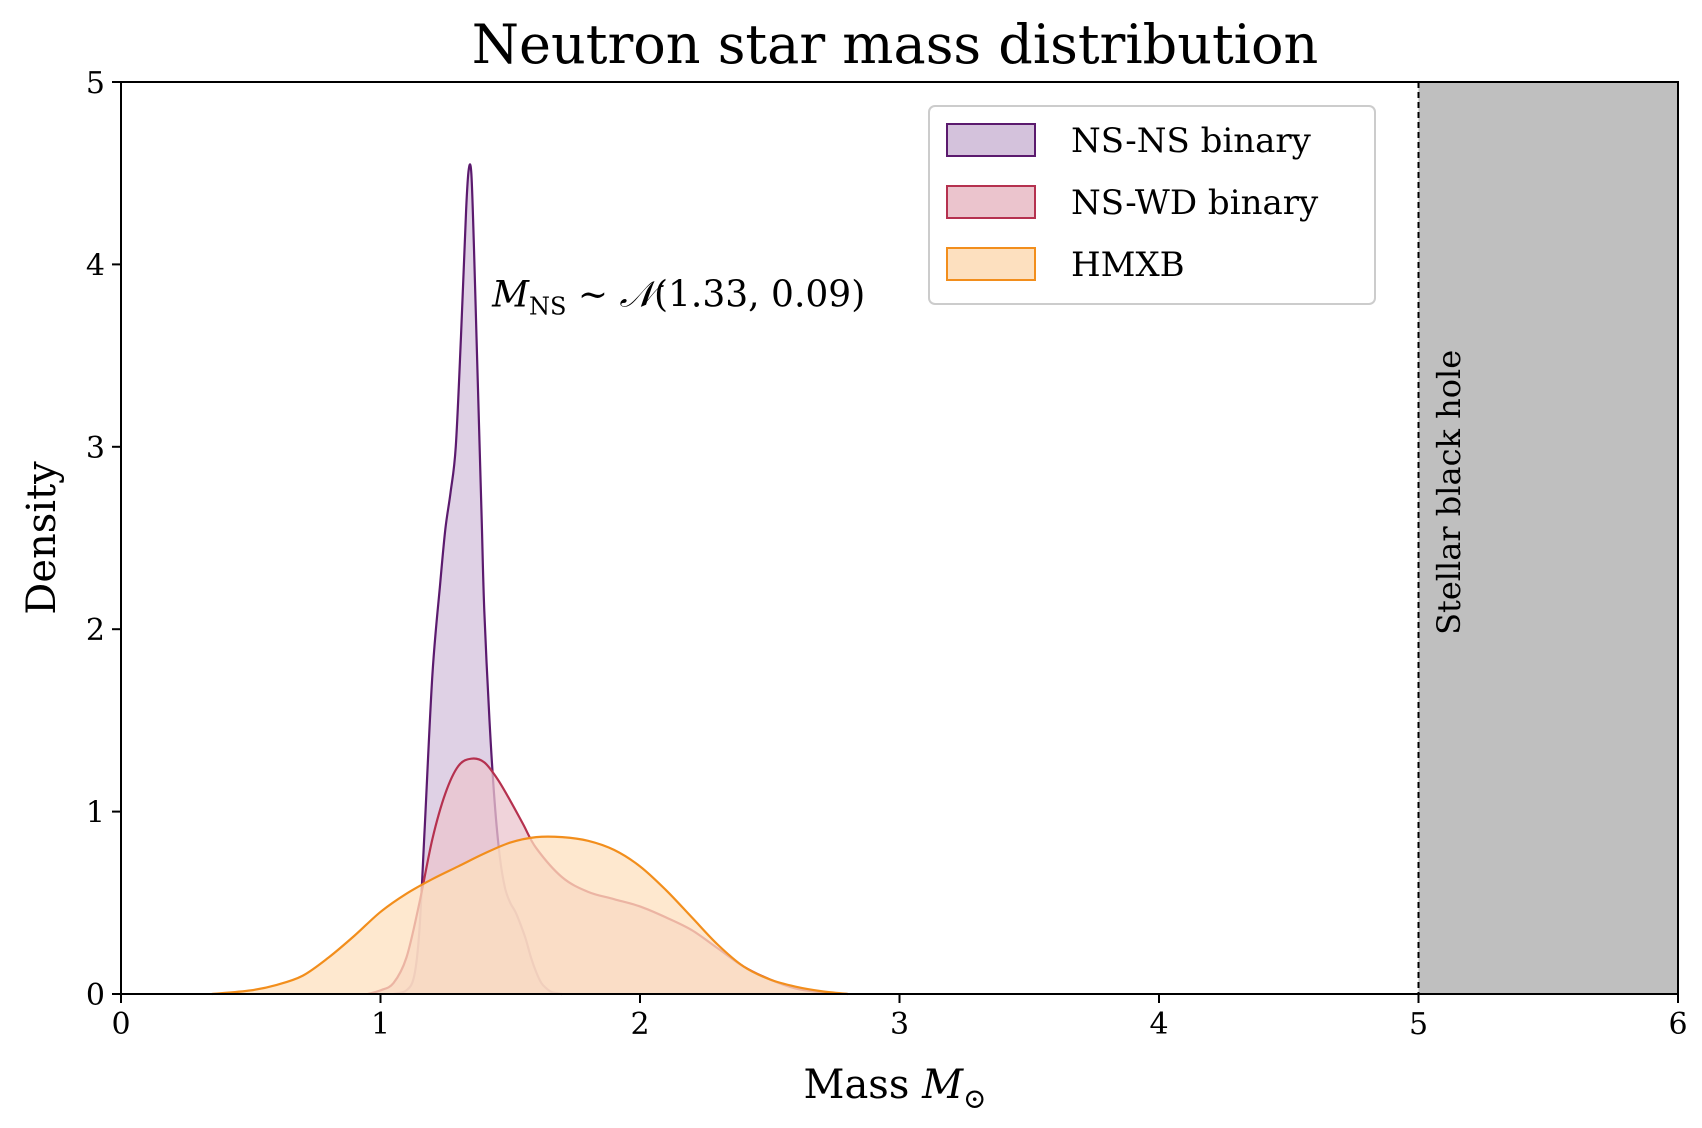 This screenshot has height=1128, width=1702. Describe the element at coordinates (1195, 203) in the screenshot. I see `legend-label-1: NS-WD binary` at that location.